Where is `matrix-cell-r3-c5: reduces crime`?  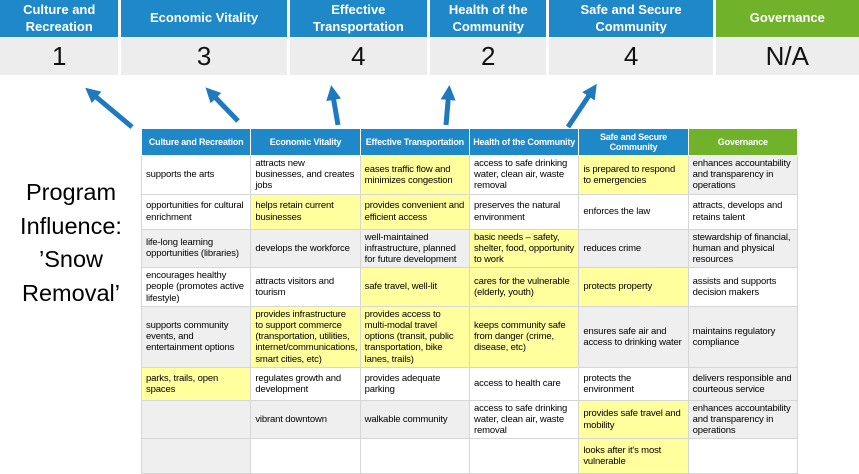
matrix-cell-r3-c5: reduces crime is located at coordinates (633, 248).